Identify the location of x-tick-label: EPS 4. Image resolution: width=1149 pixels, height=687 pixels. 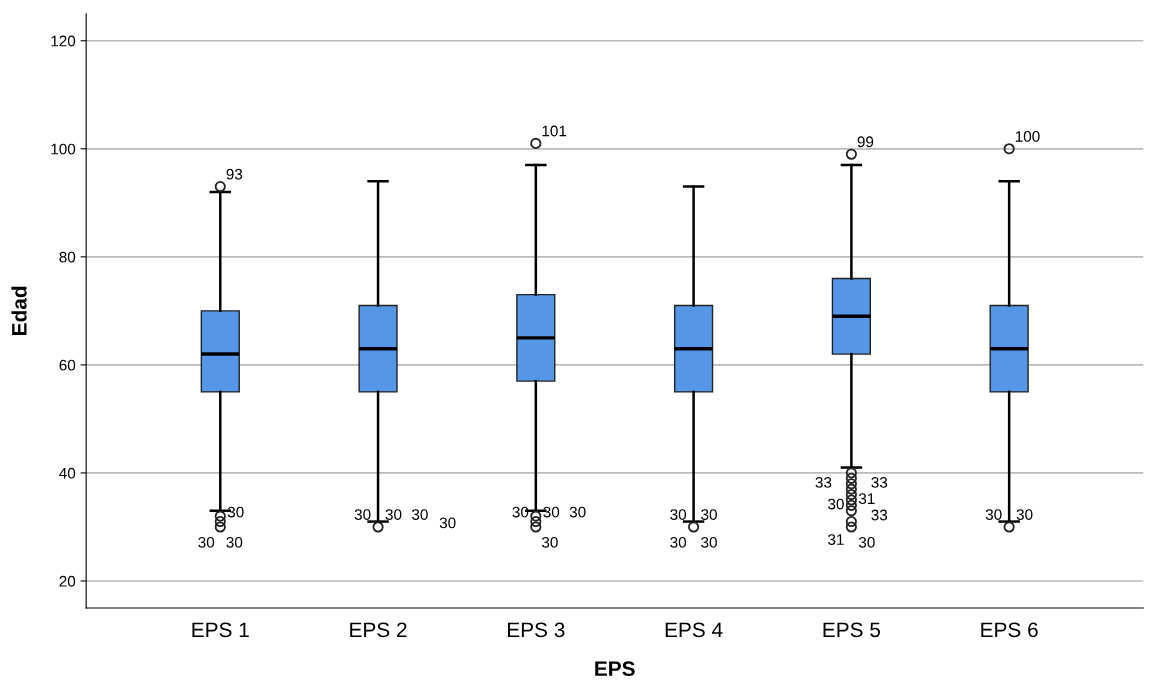
(694, 630).